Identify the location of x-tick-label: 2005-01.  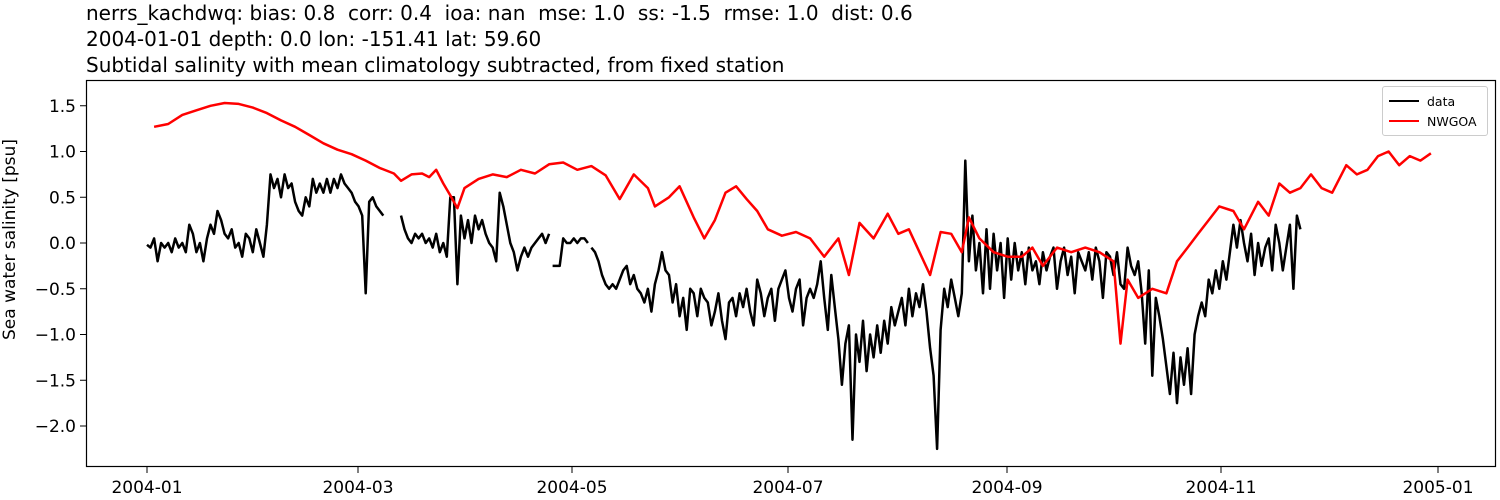
(1437, 488).